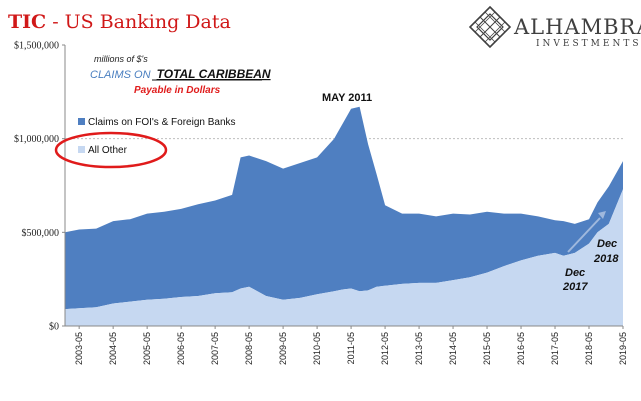 The width and height of the screenshot is (641, 401). What do you see at coordinates (121, 59) in the screenshot?
I see `units-note: millions of $'s` at bounding box center [121, 59].